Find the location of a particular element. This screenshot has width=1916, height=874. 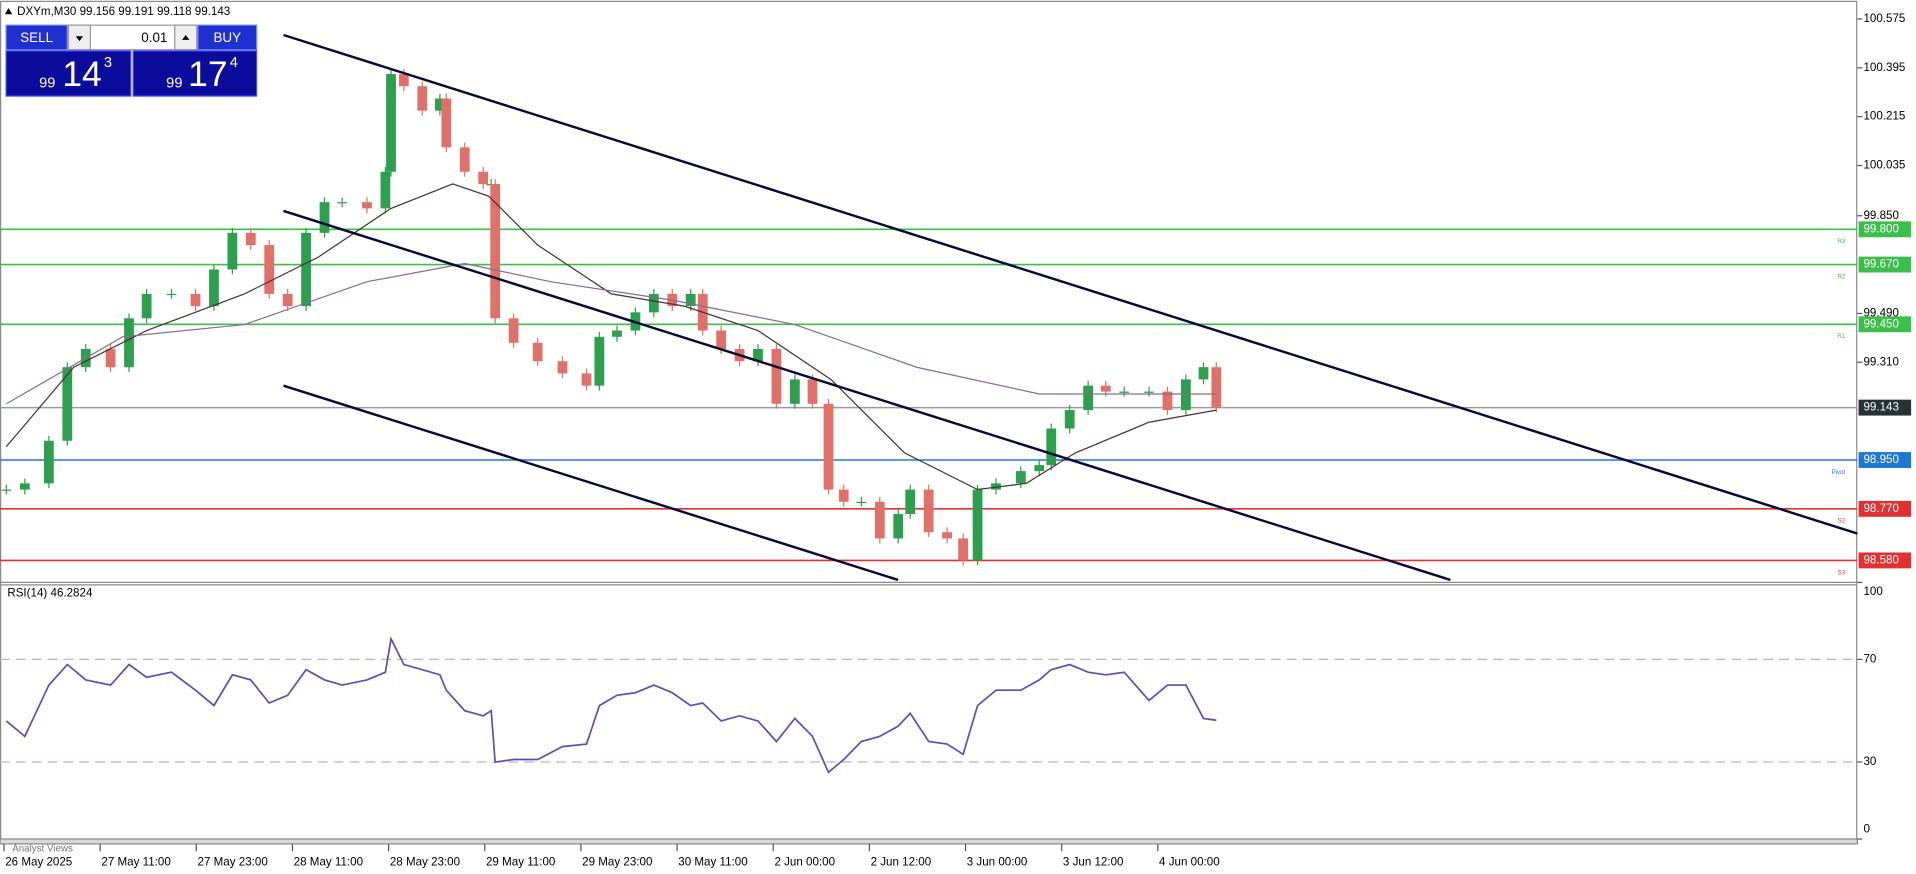

buy-label: BUY is located at coordinates (227, 37).